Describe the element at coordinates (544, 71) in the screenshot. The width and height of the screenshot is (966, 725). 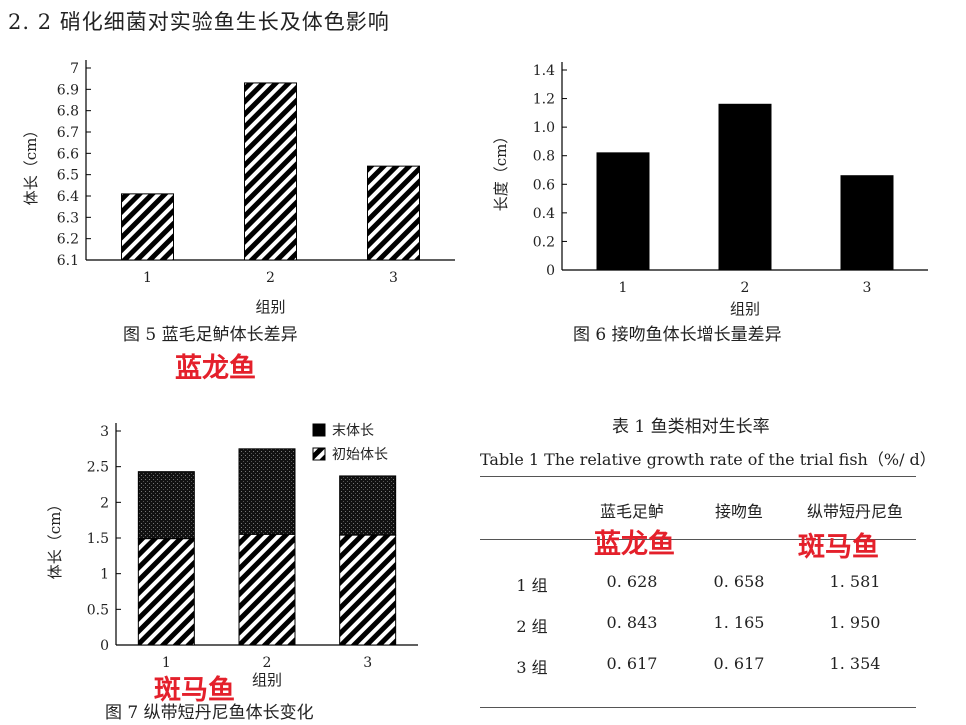
I see `y-tick-label: 1.4` at that location.